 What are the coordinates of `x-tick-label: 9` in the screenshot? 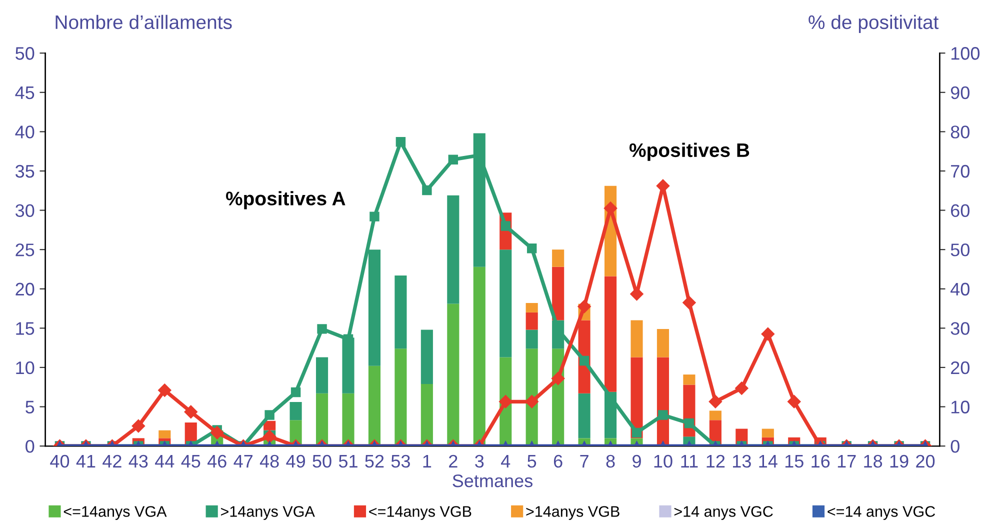 It's located at (636, 461).